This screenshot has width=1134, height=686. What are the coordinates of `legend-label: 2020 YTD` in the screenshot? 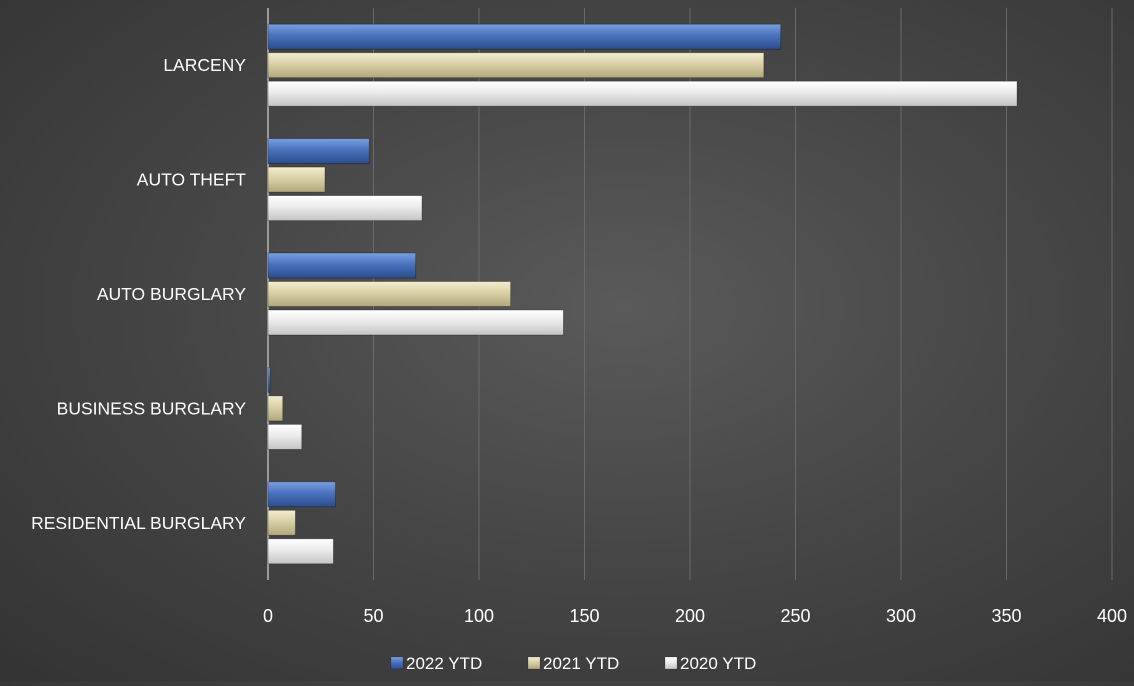 It's located at (718, 663).